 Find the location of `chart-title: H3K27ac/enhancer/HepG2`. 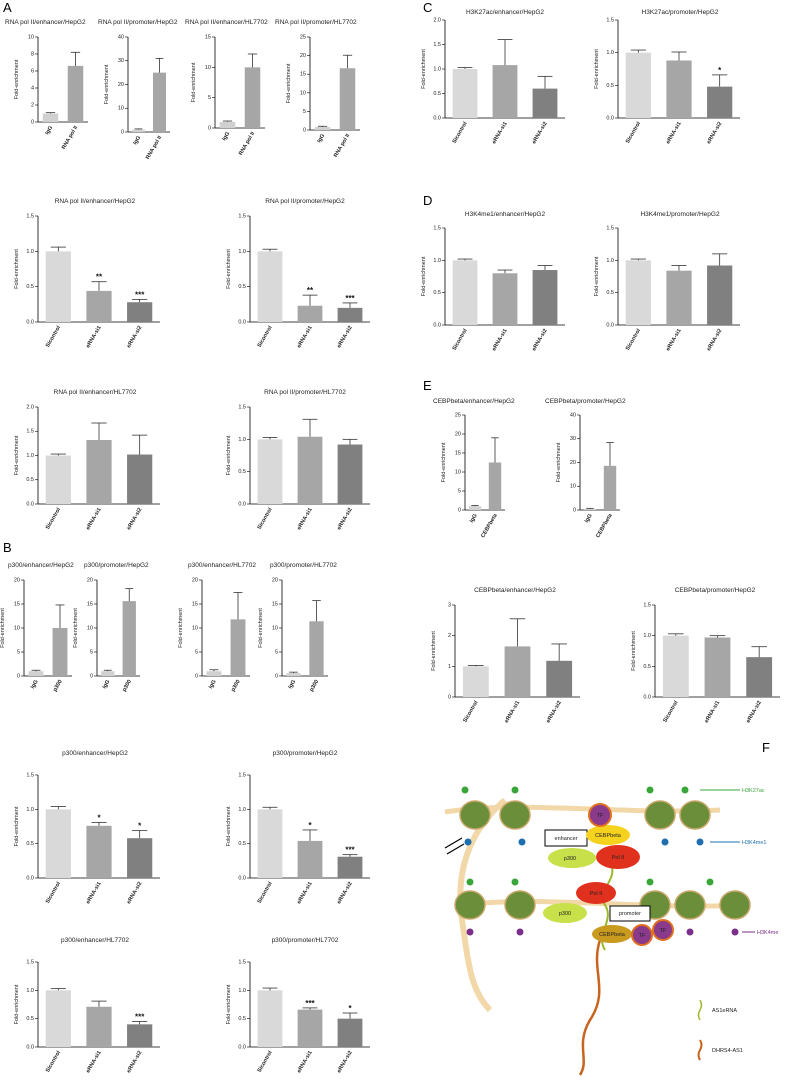

chart-title: H3K27ac/enhancer/HepG2 is located at coordinates (505, 12).